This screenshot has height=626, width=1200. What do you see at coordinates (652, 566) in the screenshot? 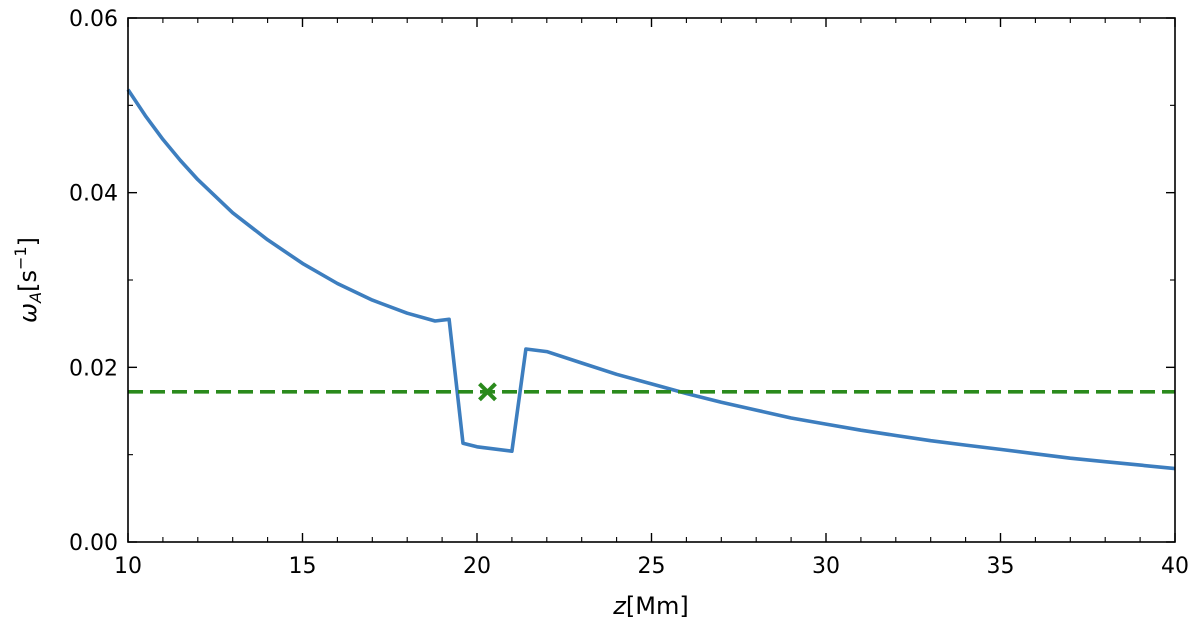
I see `x-tick-label: 25` at bounding box center [652, 566].